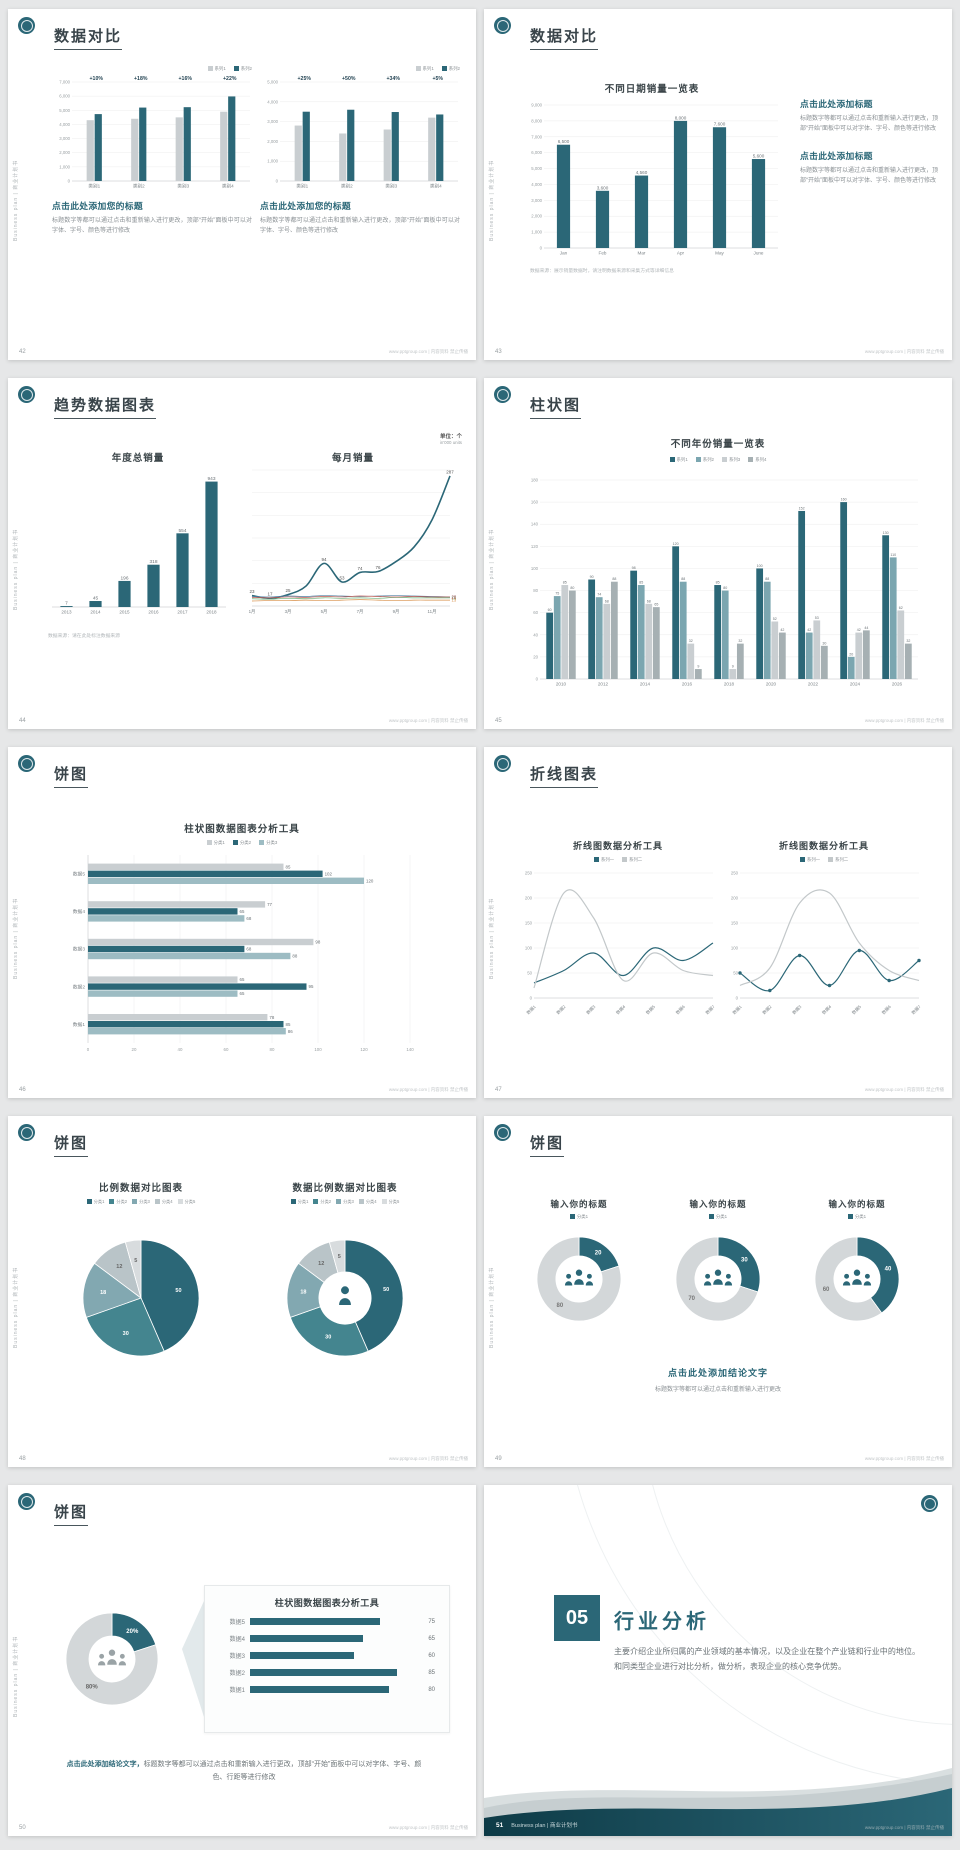 Image resolution: width=960 pixels, height=1850 pixels. I want to click on chart-title: 折线图数据分析工具, so click(823, 846).